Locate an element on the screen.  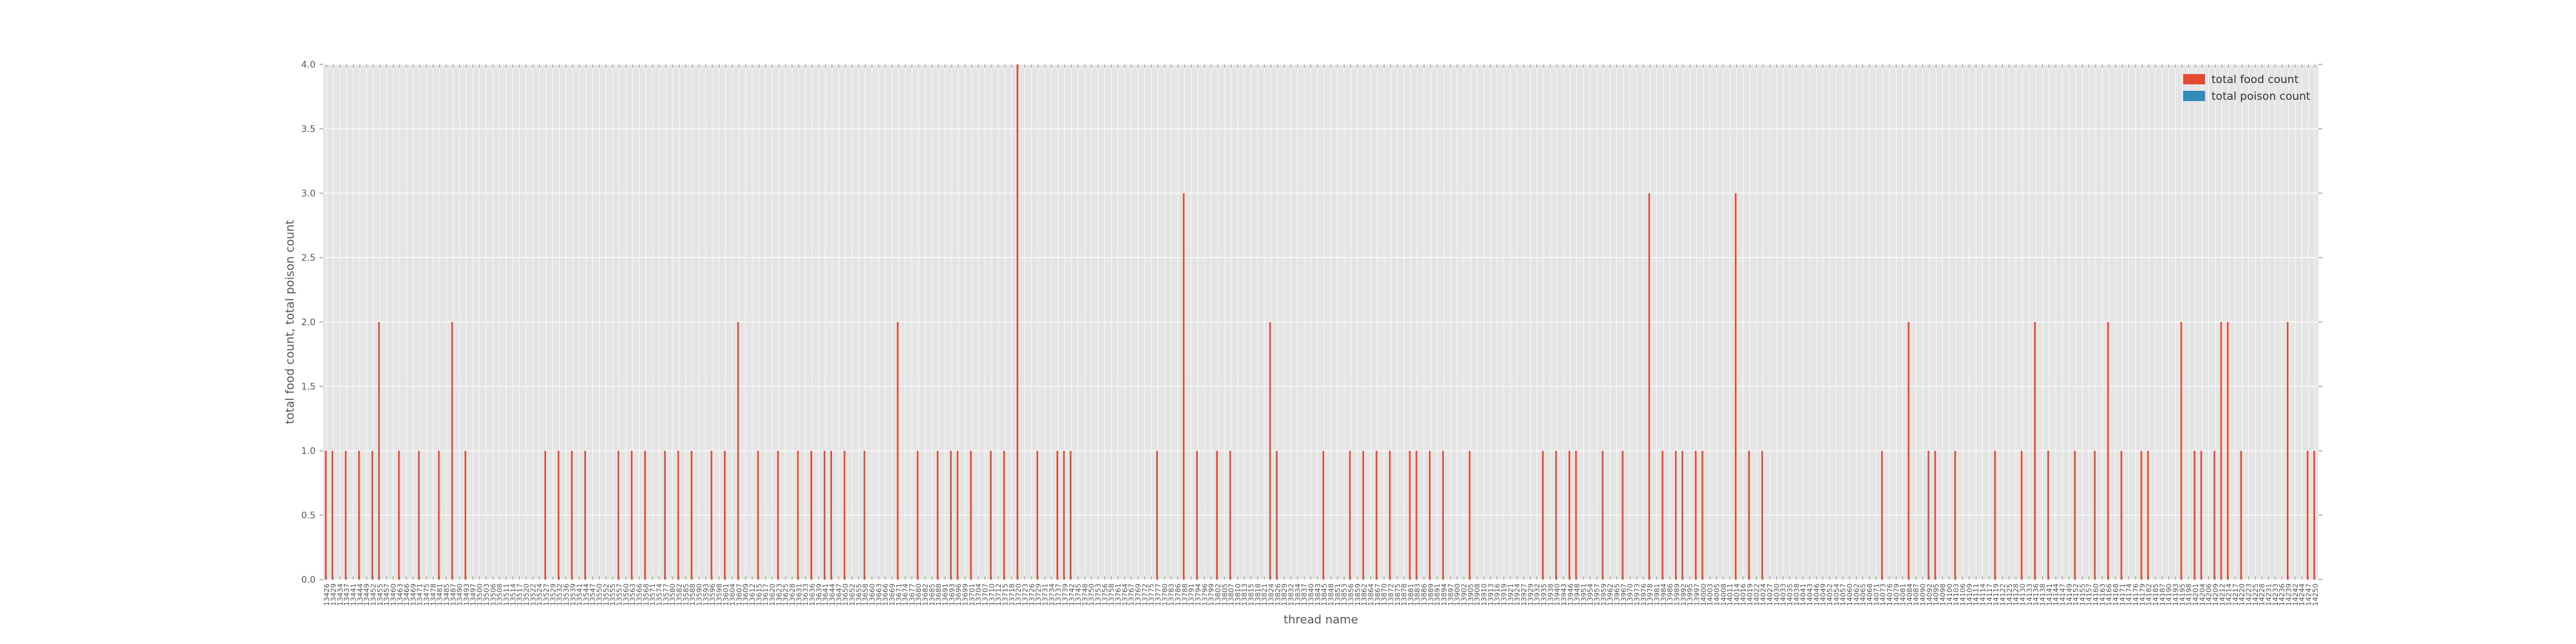
x-tick-label: 14092 is located at coordinates (1930, 594).